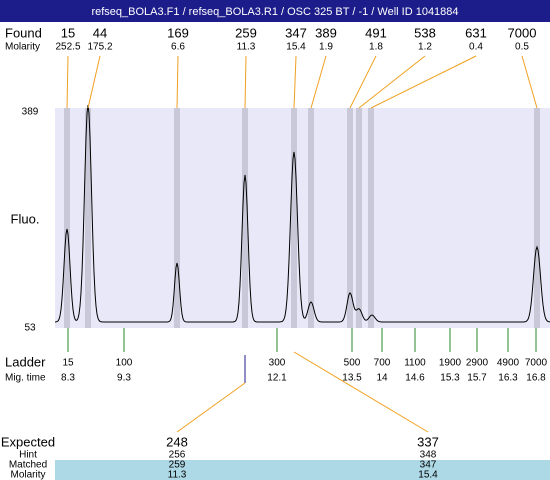 The image size is (550, 480). I want to click on matched-molarity: 15.4, so click(428, 475).